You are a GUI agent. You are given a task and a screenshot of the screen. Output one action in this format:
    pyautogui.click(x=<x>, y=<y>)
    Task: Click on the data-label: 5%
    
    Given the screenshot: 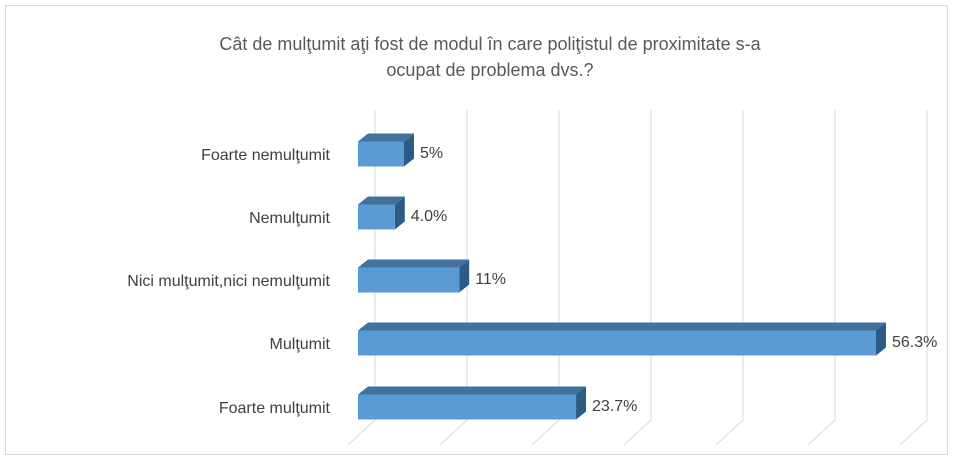 What is the action you would take?
    pyautogui.click(x=431, y=153)
    